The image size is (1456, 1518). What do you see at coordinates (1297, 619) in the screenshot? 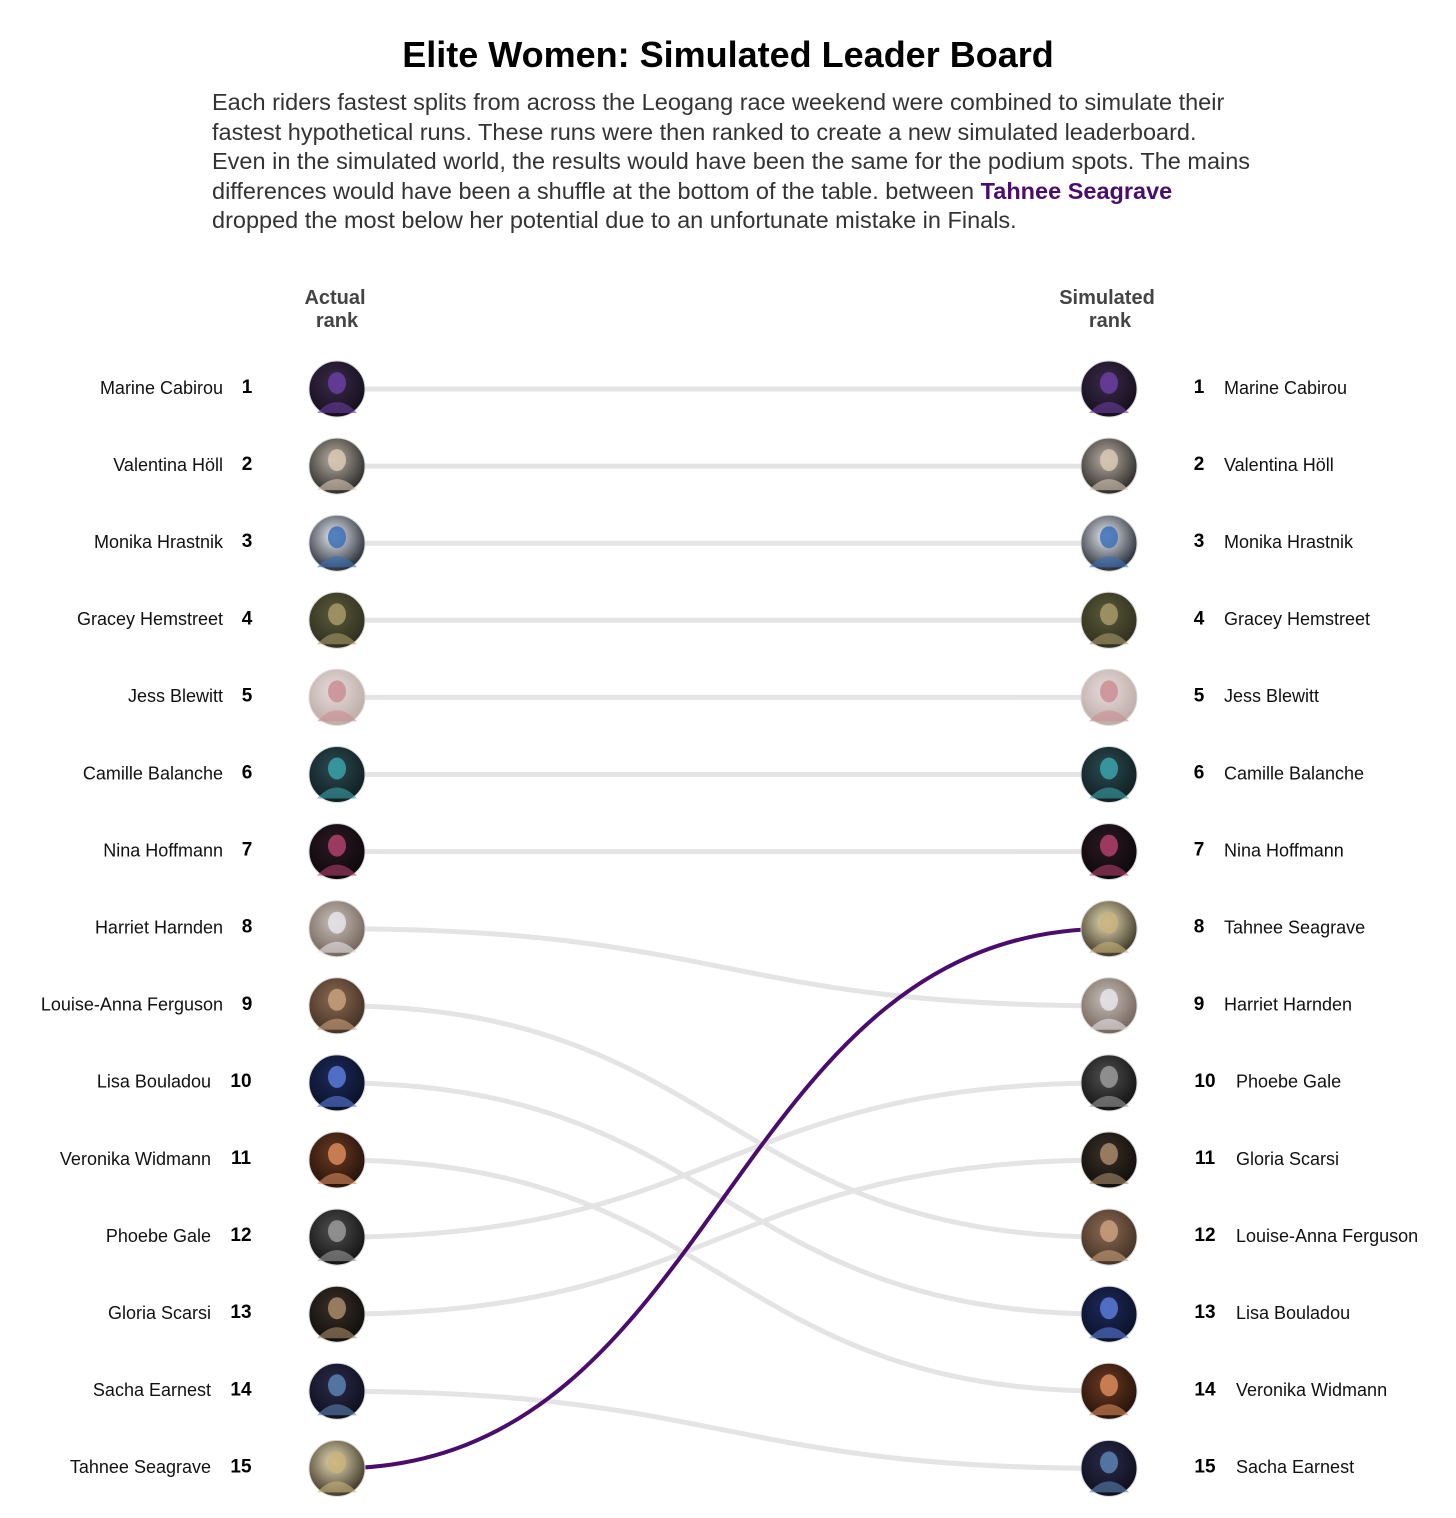
I see `right-rider-name: Gracey Hemstreet` at bounding box center [1297, 619].